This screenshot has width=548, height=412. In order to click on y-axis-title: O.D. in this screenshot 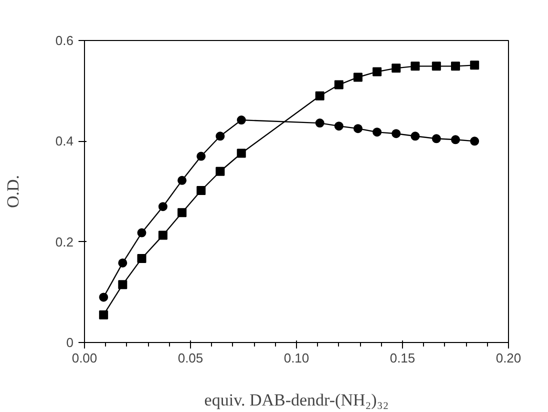, I will do `click(12, 191)`.